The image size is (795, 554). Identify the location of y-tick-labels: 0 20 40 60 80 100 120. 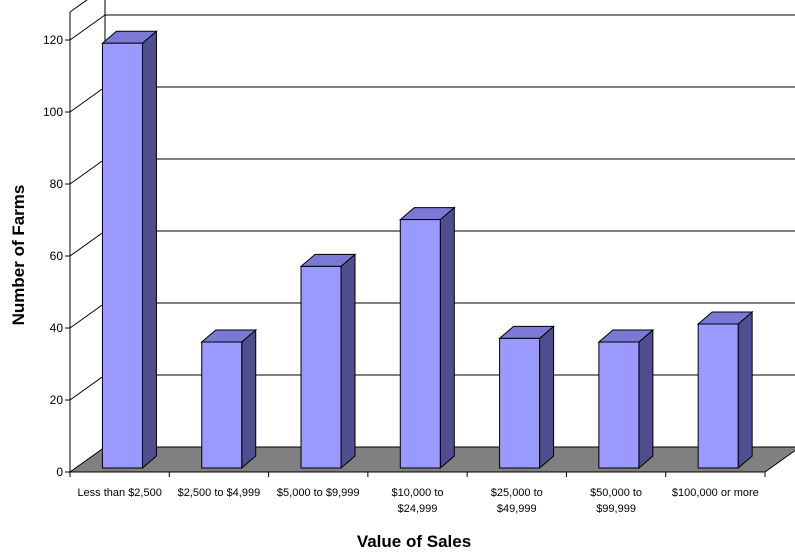
(56, 256).